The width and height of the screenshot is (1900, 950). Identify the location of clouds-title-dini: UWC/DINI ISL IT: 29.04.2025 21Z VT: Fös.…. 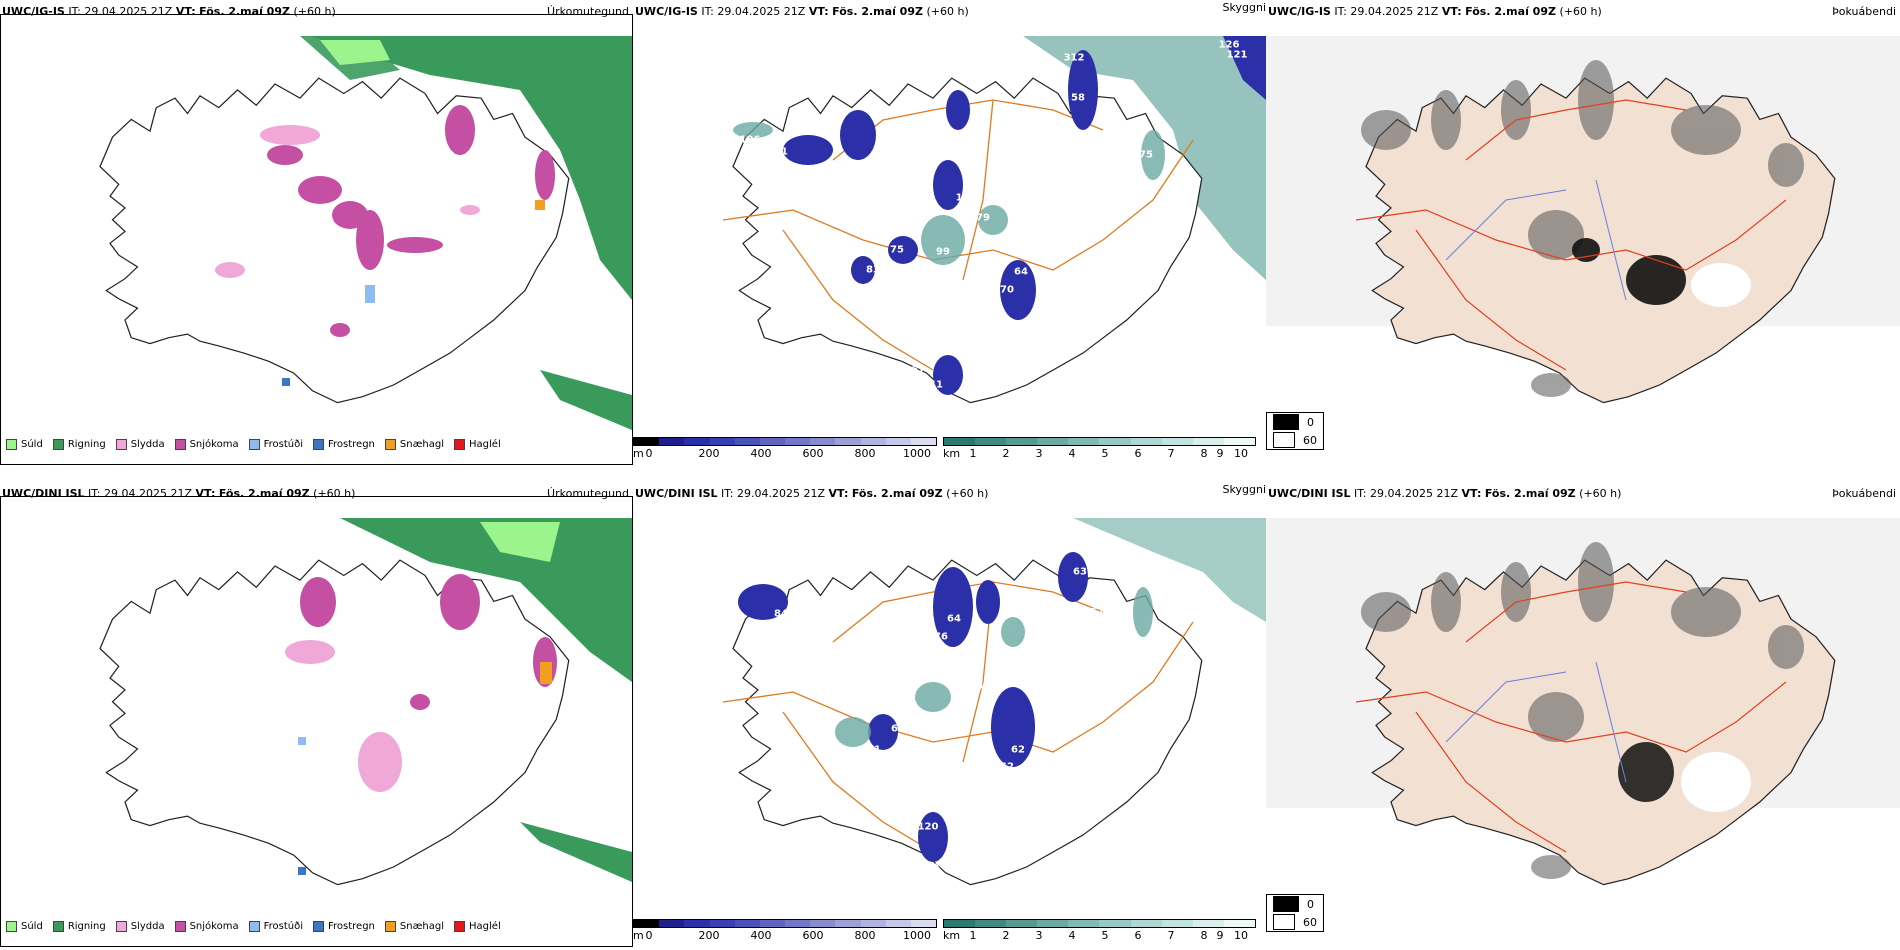
(812, 493).